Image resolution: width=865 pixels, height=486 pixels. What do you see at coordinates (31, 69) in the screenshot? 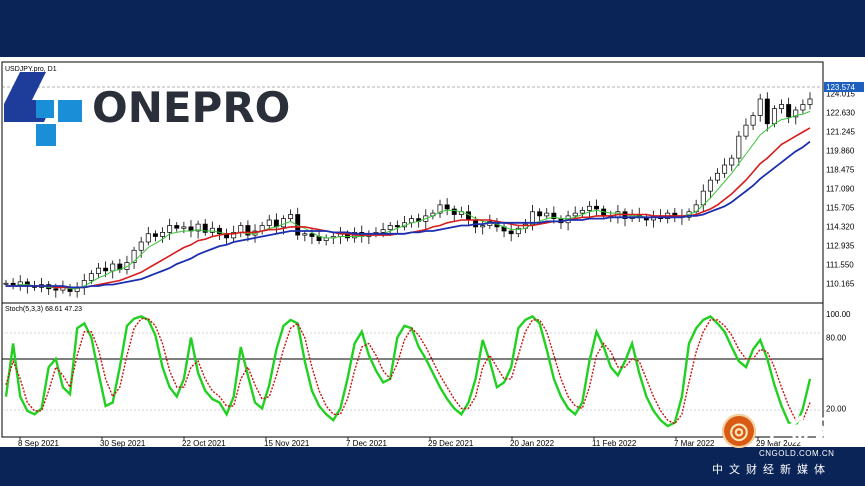
I see `price-chart-title: USDJPY.pro, D1` at bounding box center [31, 69].